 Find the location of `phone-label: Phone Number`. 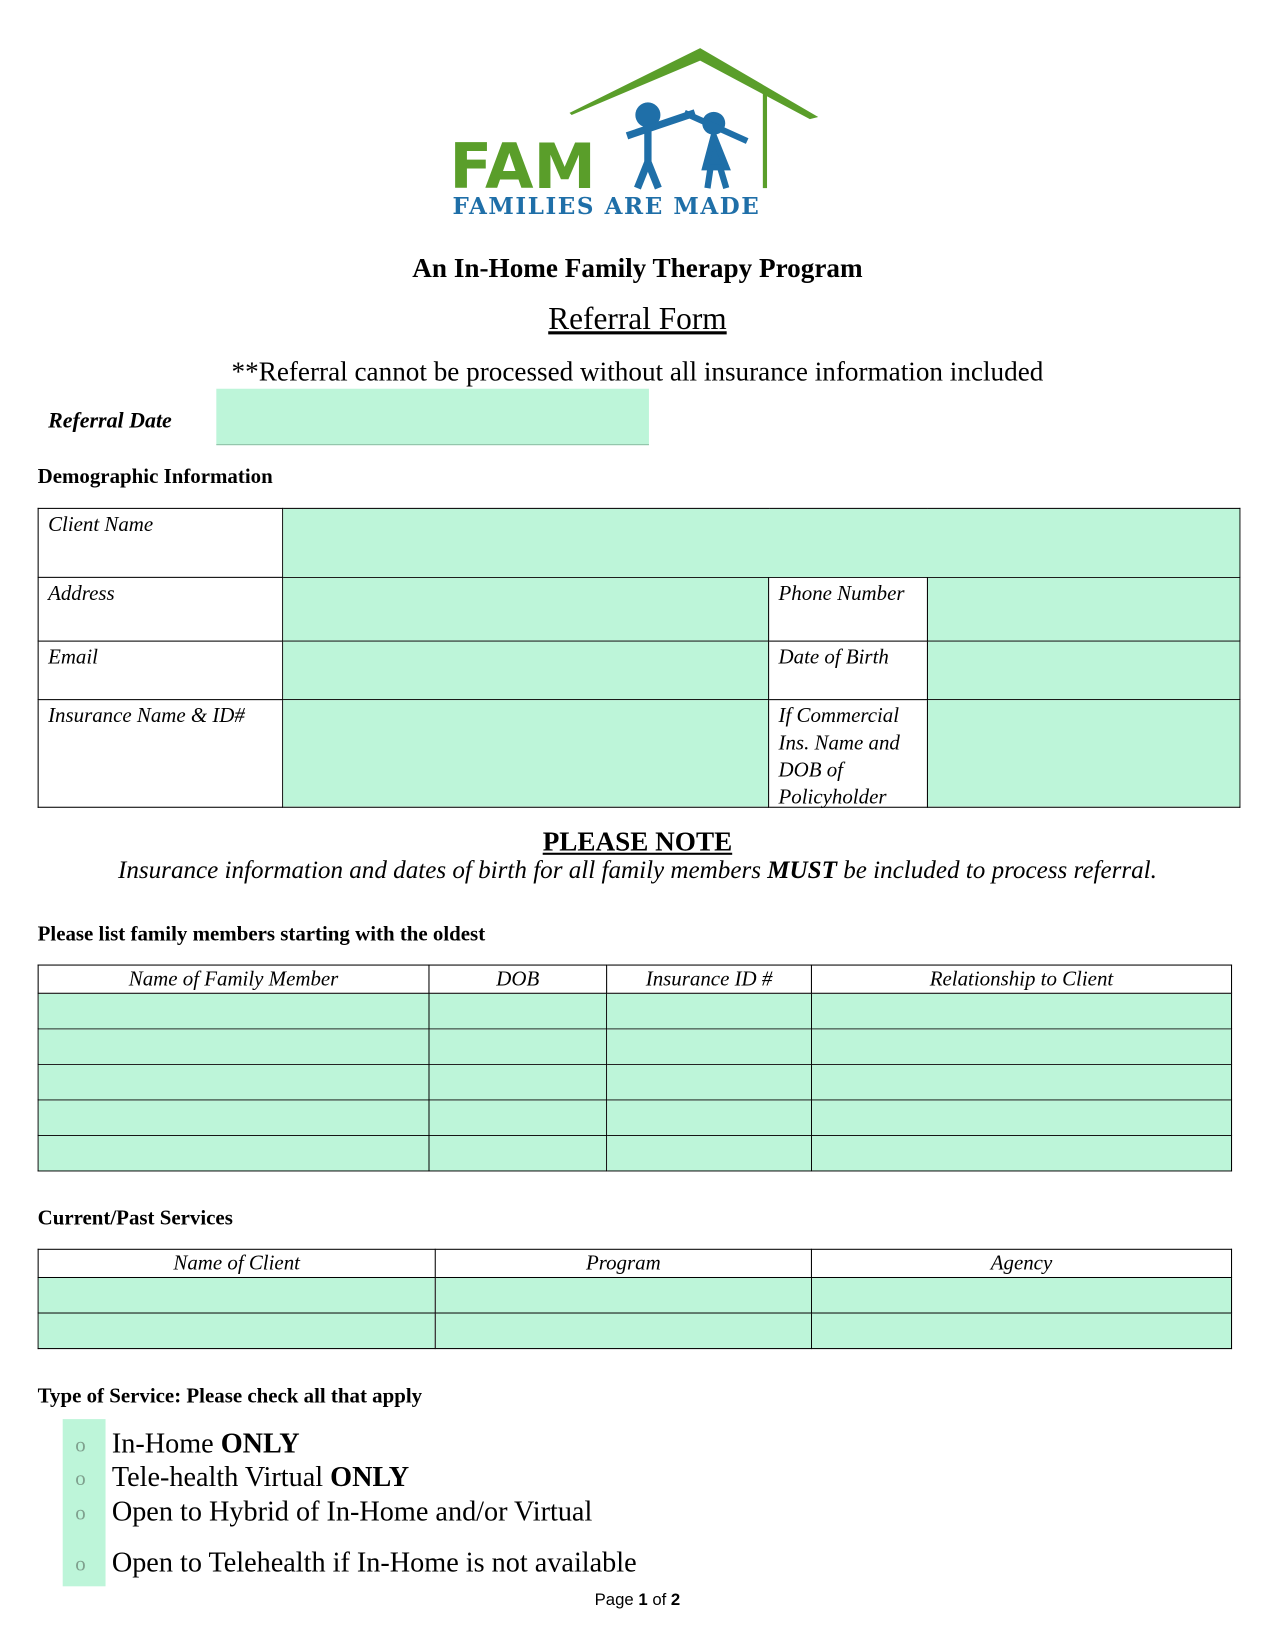

phone-label: Phone Number is located at coordinates (841, 594).